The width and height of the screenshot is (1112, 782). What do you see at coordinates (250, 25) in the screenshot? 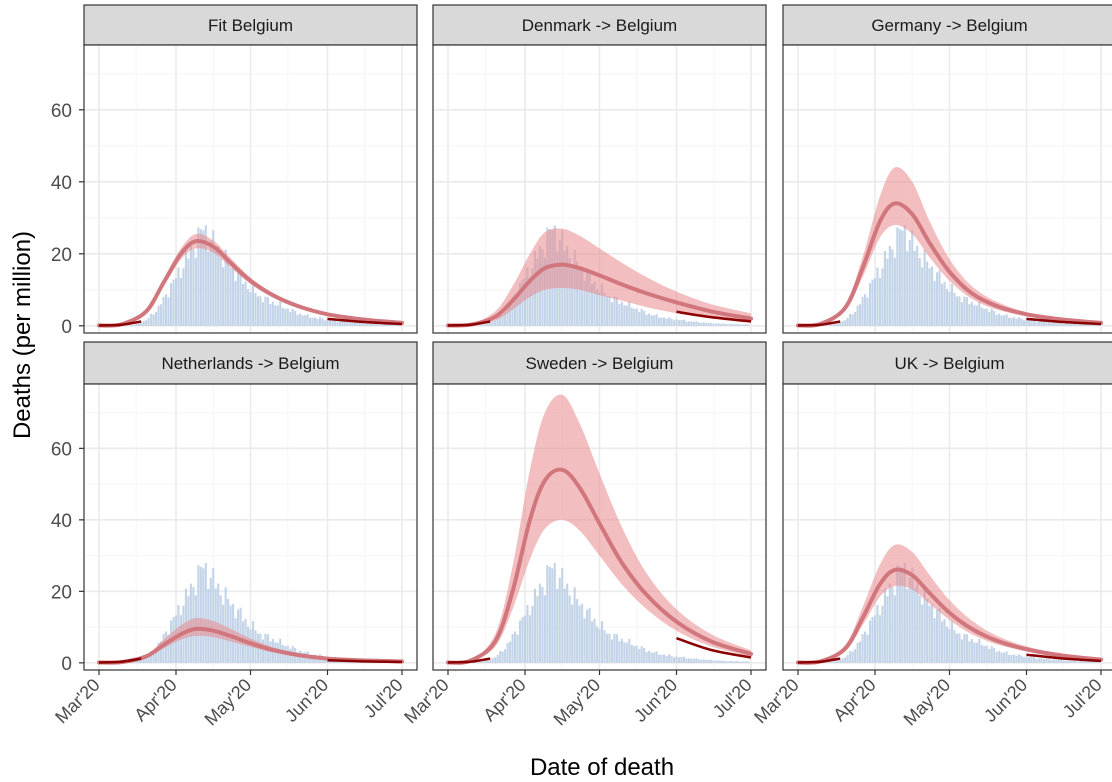
I see `facet-title: Fit Belgium` at bounding box center [250, 25].